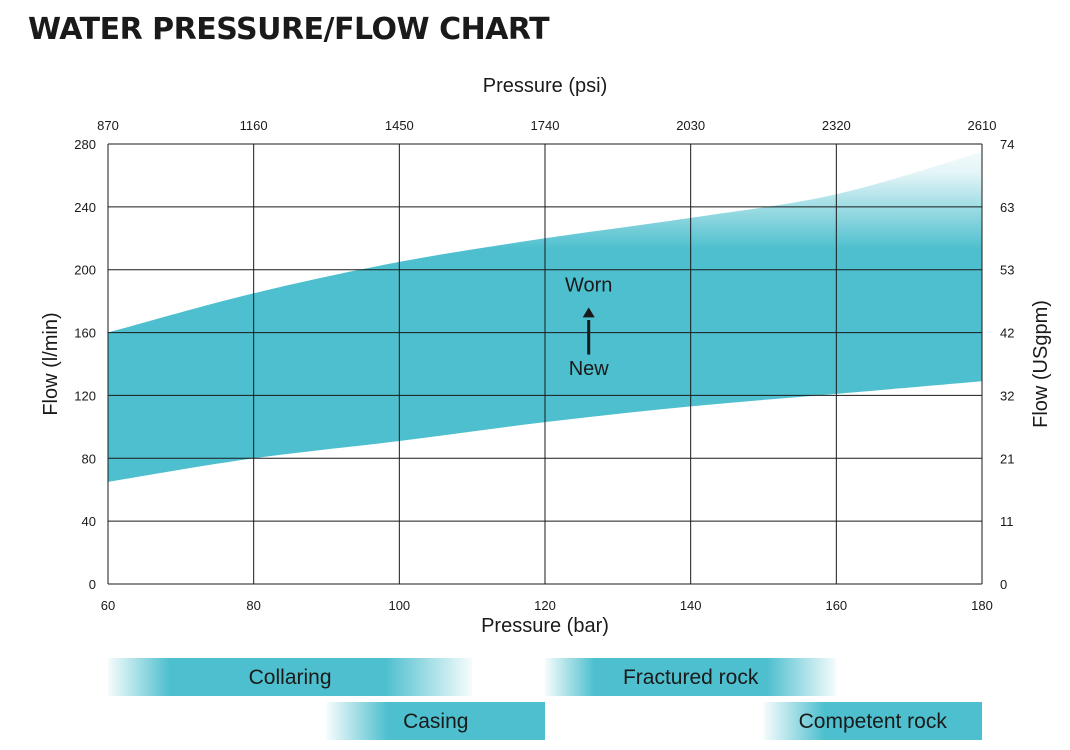 The width and height of the screenshot is (1070, 750). Describe the element at coordinates (1007, 333) in the screenshot. I see `y2-tick-label: 42` at that location.